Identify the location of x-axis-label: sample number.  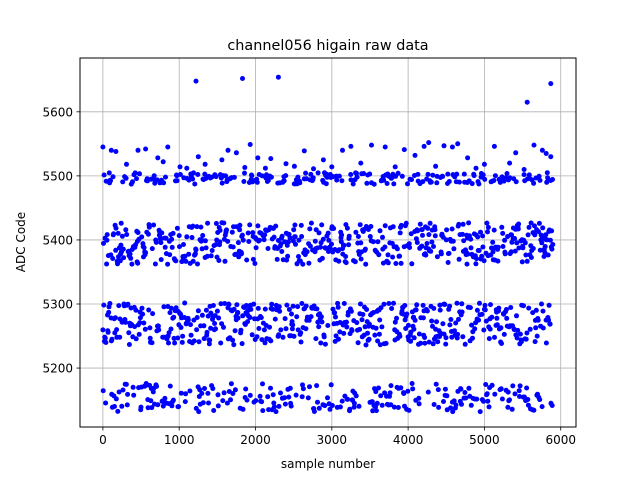
(328, 464).